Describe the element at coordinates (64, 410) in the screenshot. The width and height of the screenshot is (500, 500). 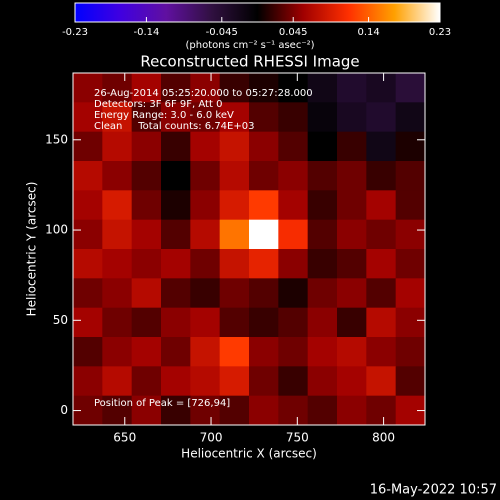
I see `y-tick-label: 0` at that location.